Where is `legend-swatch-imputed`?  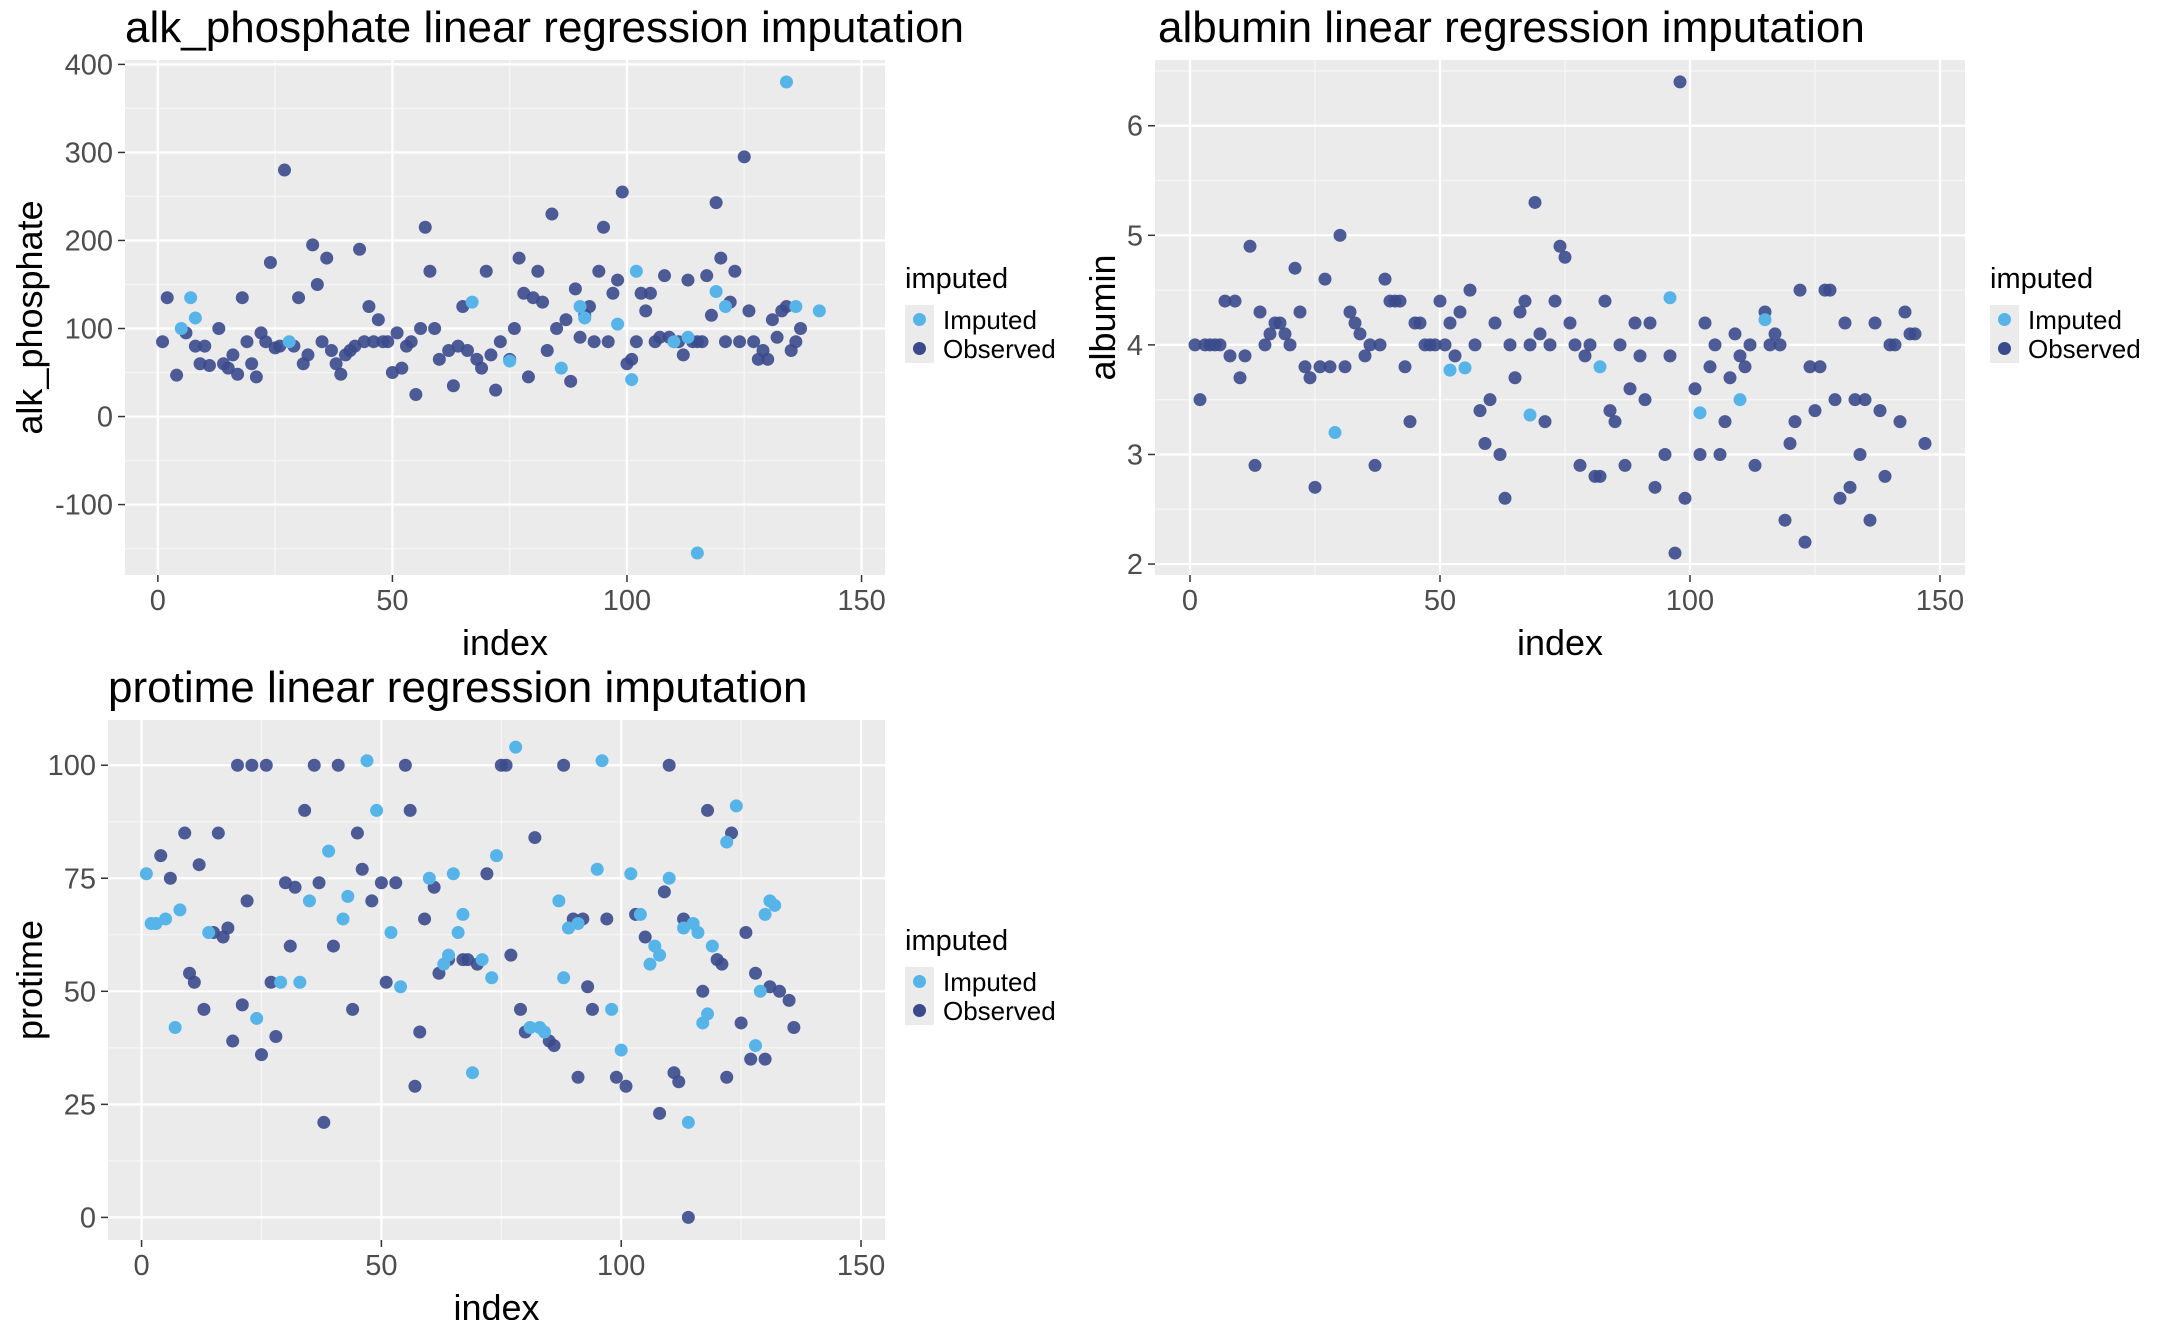 legend-swatch-imputed is located at coordinates (919, 319).